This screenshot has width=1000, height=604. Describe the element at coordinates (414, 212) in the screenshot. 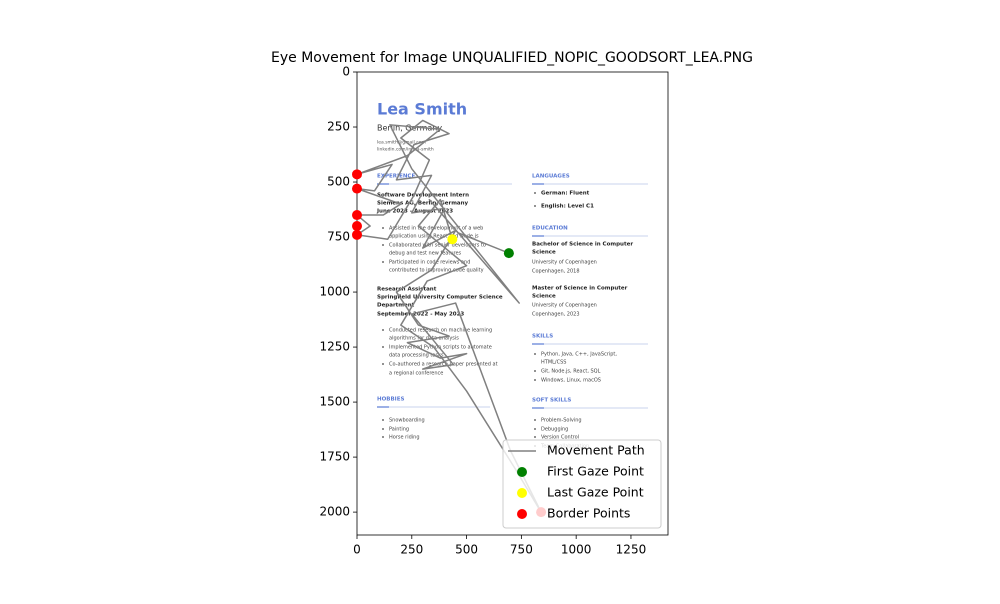

I see `resume-text: June 2023 - August 2023` at that location.